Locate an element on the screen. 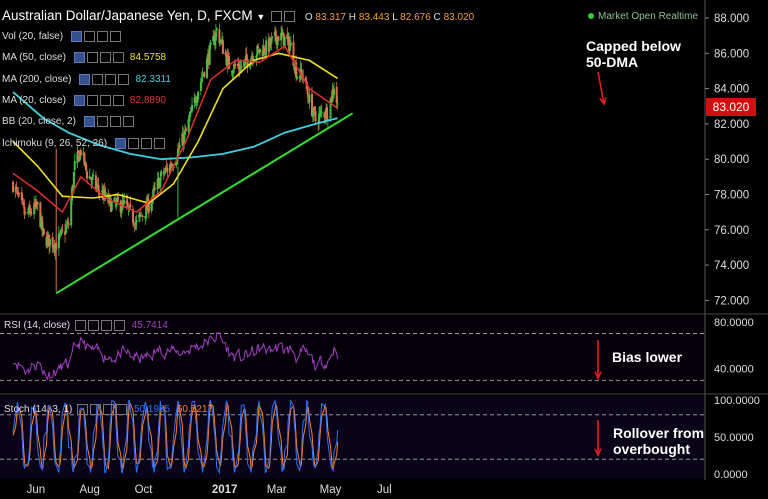  stoch-tick-label: 0.0000 is located at coordinates (731, 475).